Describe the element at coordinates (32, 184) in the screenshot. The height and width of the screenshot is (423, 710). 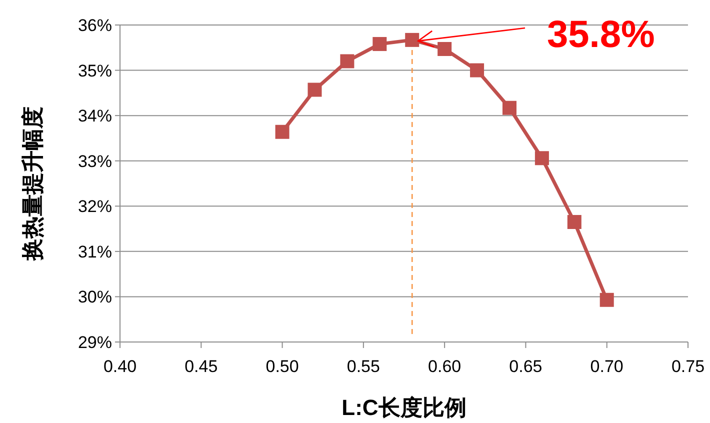
I see `y-axis-title: 换热量提升幅度` at that location.